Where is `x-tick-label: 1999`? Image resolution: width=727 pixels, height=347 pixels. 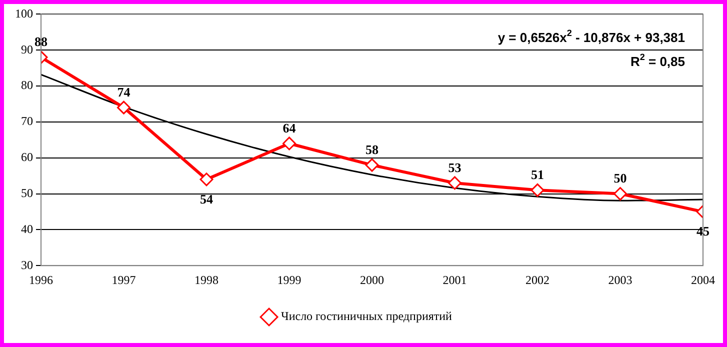 x-tick-label: 1999 is located at coordinates (289, 279).